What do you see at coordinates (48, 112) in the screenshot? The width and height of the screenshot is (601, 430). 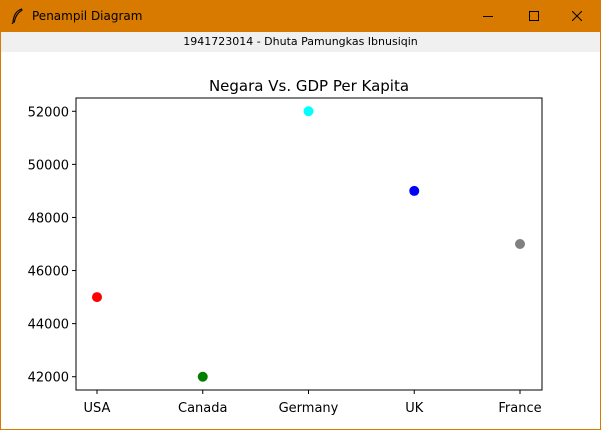 I see `y-tick-label: 52000` at bounding box center [48, 112].